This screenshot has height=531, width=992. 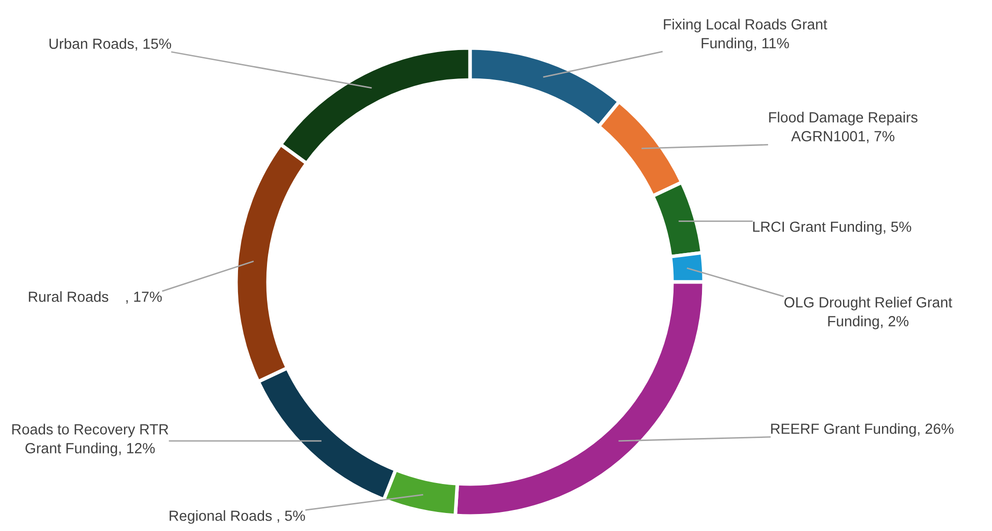 I want to click on slice-label: REERF Grant Funding, 26%, so click(x=862, y=430).